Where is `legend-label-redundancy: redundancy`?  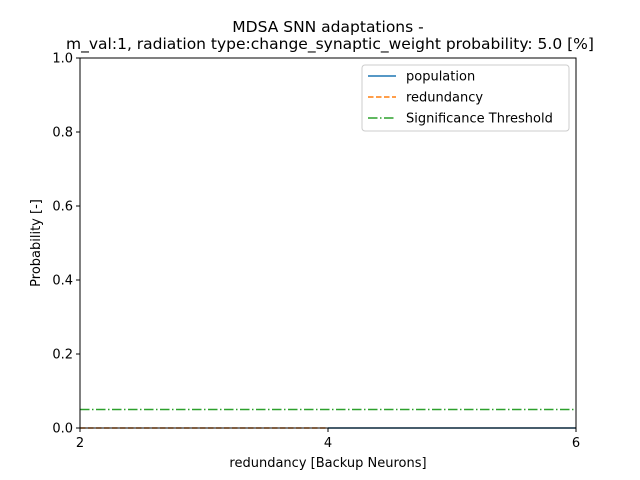 legend-label-redundancy: redundancy is located at coordinates (444, 98).